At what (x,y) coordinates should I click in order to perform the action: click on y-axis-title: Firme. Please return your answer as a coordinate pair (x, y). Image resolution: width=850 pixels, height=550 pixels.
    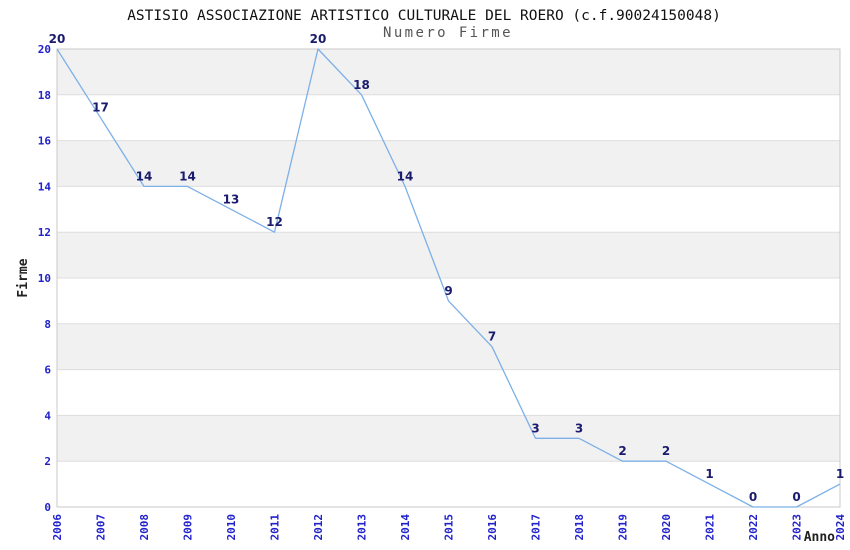
    Looking at the image, I should click on (23, 277).